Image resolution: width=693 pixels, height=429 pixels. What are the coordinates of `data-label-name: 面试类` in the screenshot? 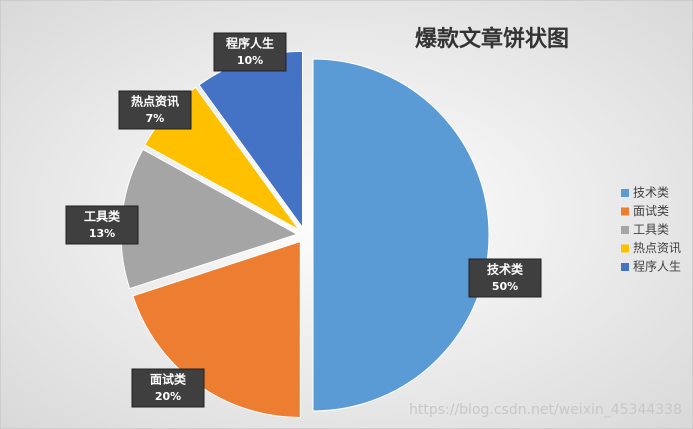 It's located at (168, 379).